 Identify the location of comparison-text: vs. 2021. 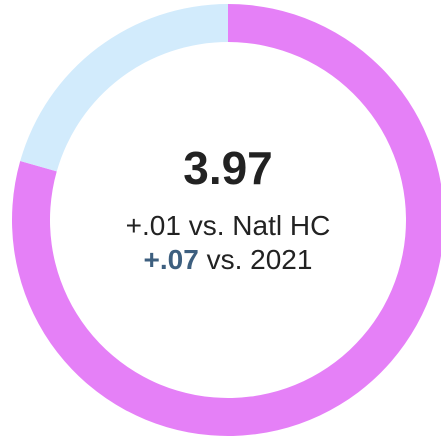
(260, 259).